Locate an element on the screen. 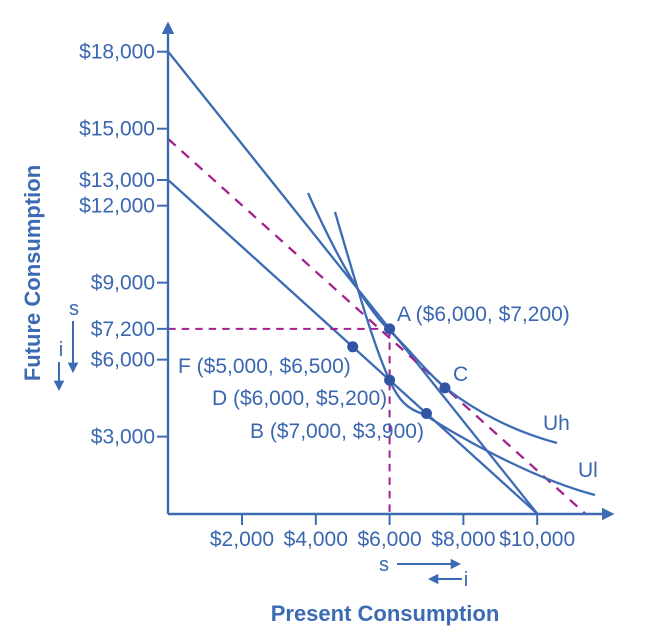 The width and height of the screenshot is (650, 644). point-C is located at coordinates (445, 388).